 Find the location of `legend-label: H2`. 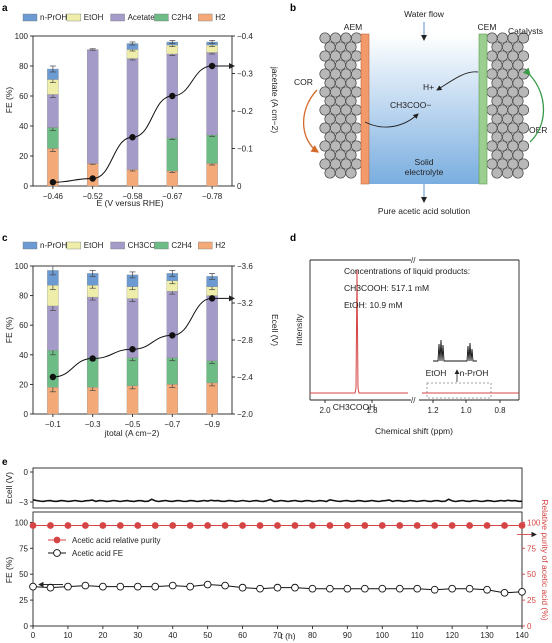

legend-label: H2 is located at coordinates (220, 245).